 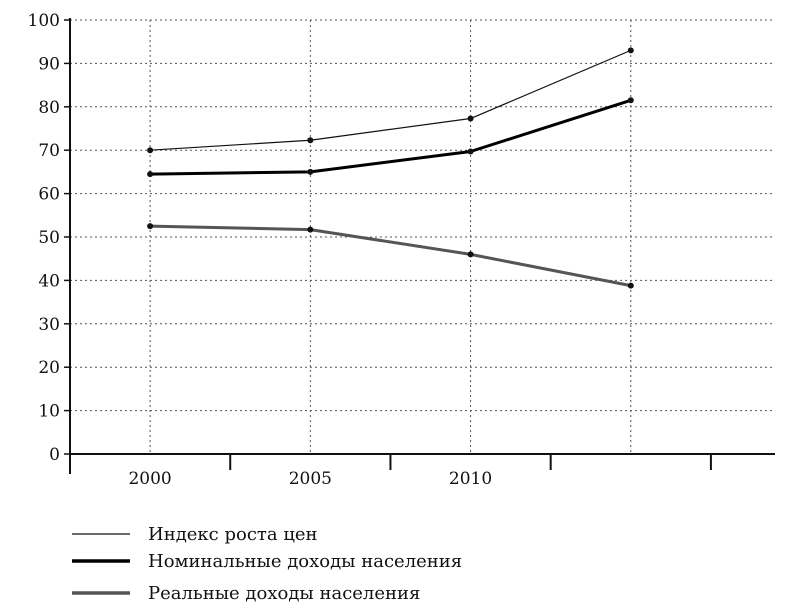 I want to click on legend-label-1: Индекс роста цен, so click(x=233, y=534).